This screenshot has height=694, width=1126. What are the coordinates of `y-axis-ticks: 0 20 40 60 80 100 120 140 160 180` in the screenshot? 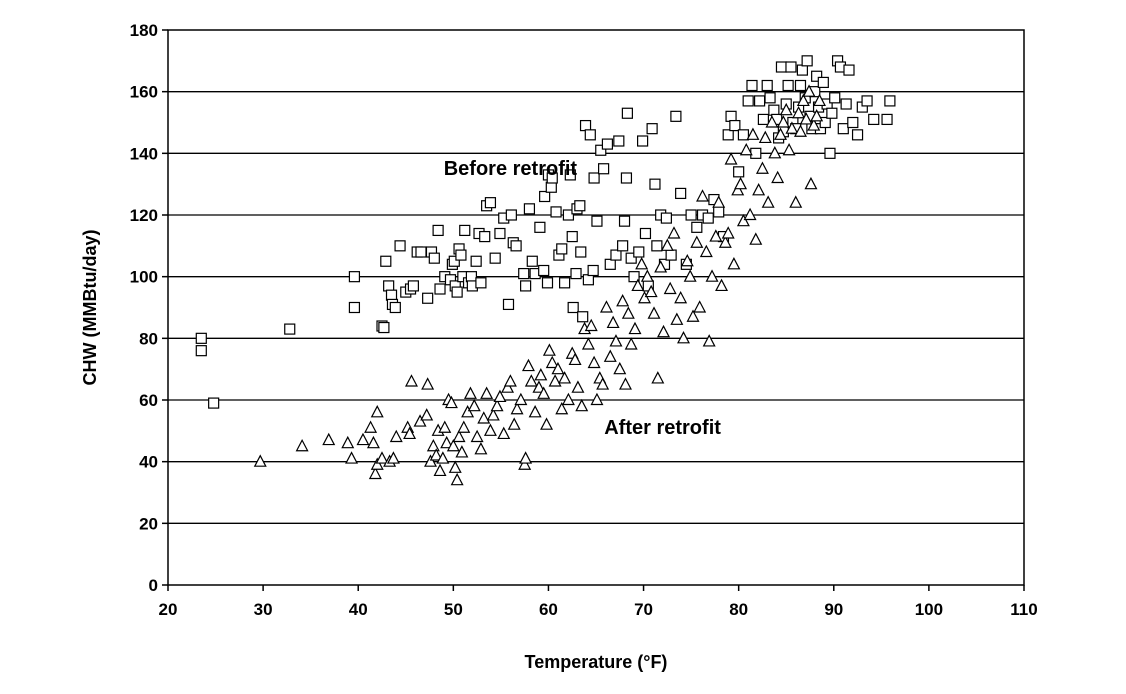 It's located at (149, 308).